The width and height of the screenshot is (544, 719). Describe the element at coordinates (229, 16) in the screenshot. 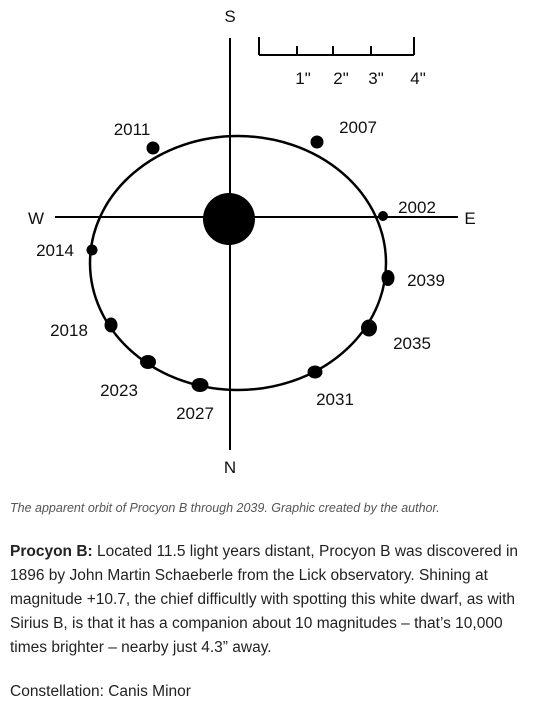

I see `direction-south: S` at that location.